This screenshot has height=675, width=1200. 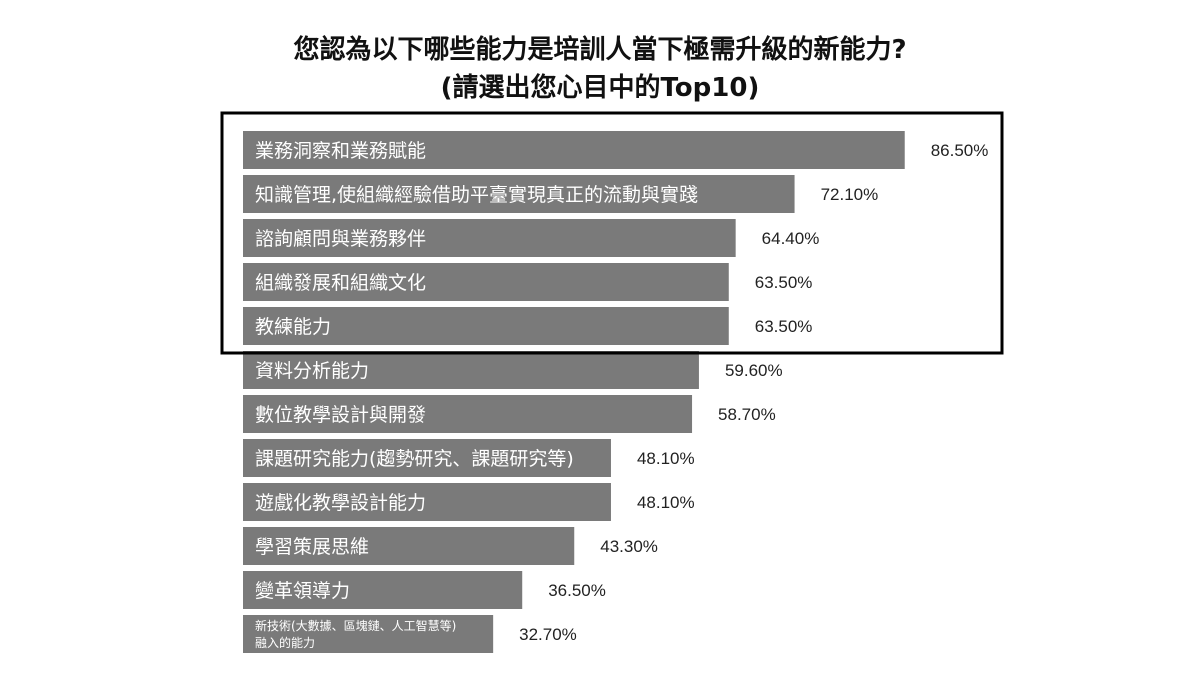 I want to click on value-label: 36.50%, so click(x=577, y=590).